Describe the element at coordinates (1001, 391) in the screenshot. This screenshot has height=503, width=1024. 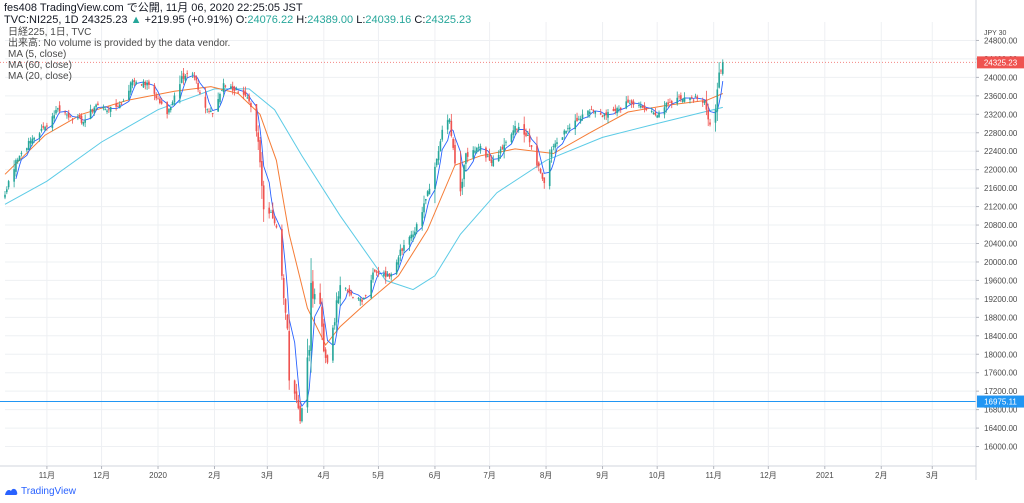
I see `price-tick-label: 17200.00` at that location.